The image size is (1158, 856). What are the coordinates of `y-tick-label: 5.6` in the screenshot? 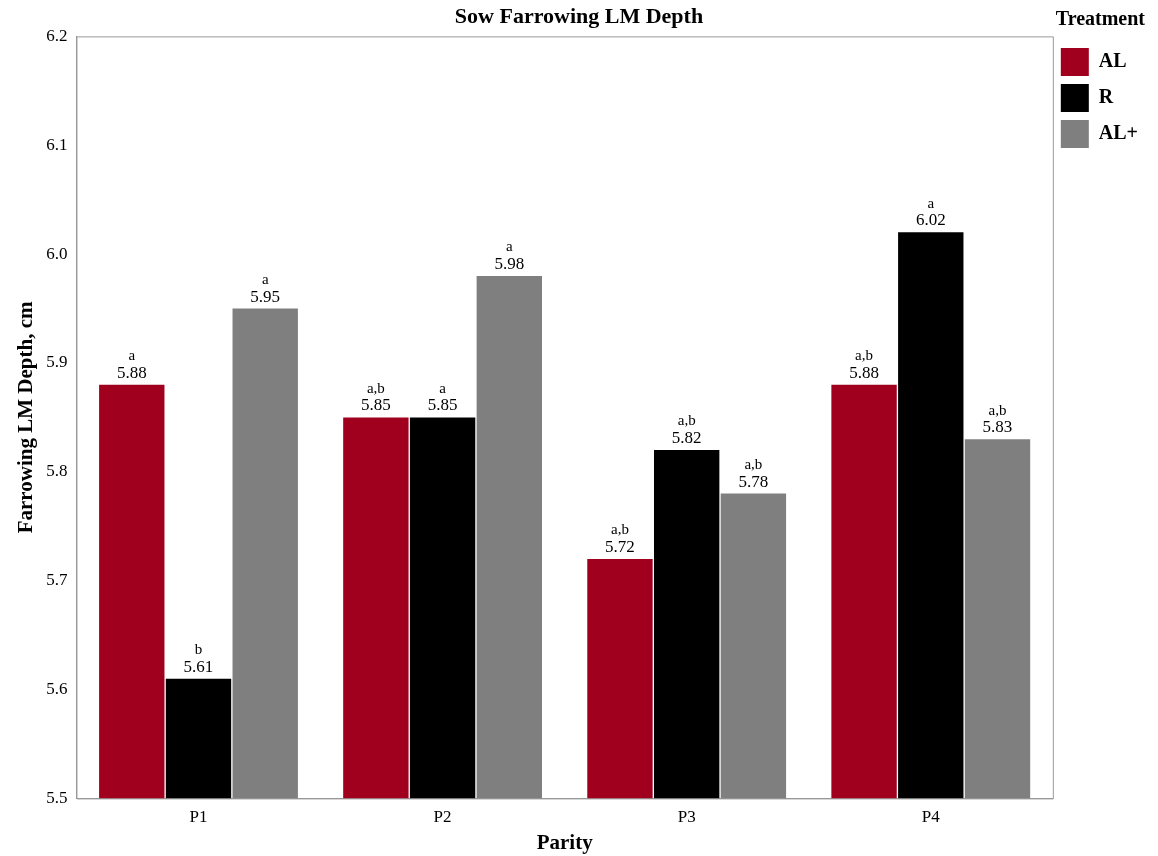 It's located at (57, 689).